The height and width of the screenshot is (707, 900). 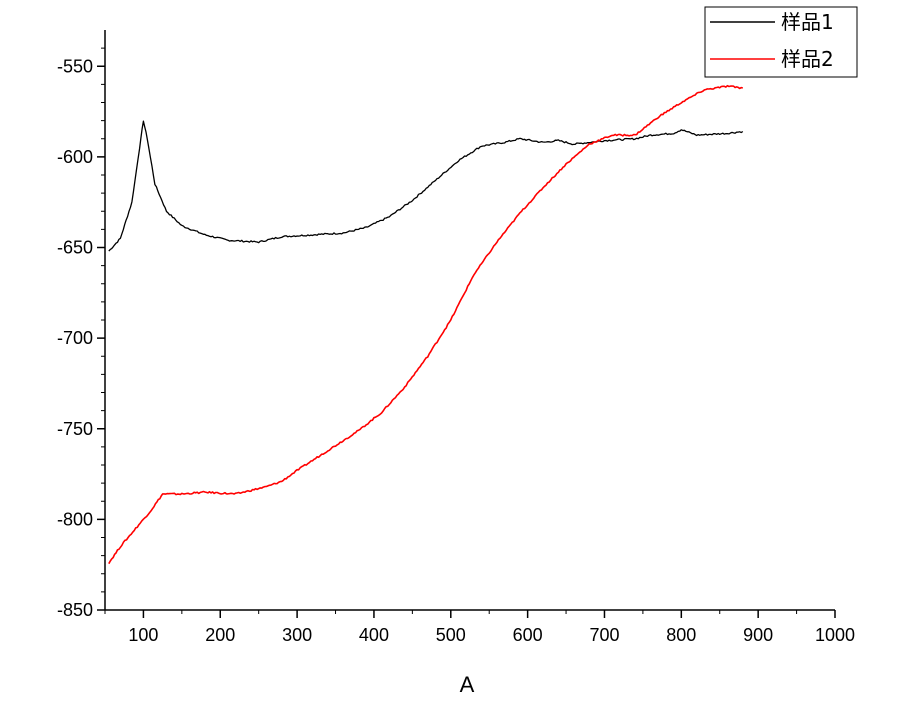 What do you see at coordinates (143, 635) in the screenshot?
I see `x-tick-label: 100` at bounding box center [143, 635].